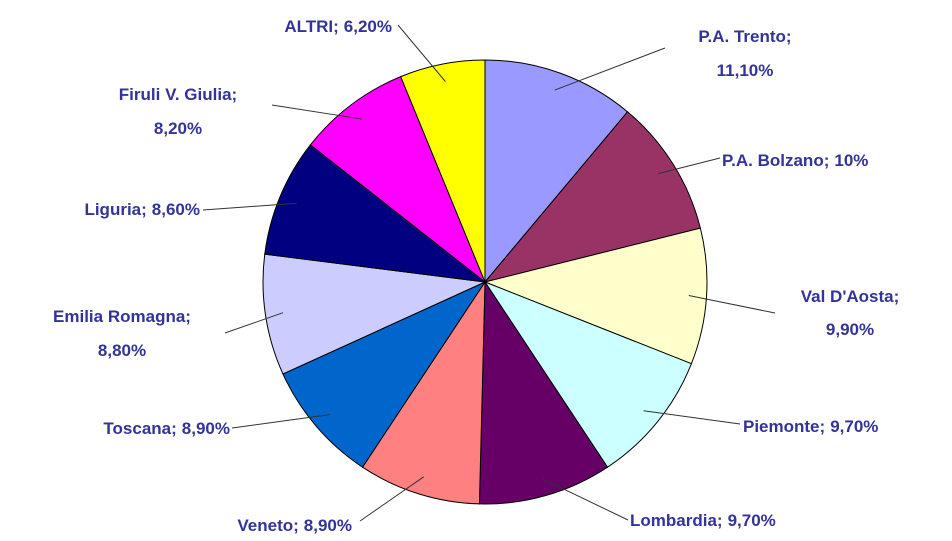 The image size is (952, 541). What do you see at coordinates (744, 36) in the screenshot?
I see `category-label: P.A. Trento;` at bounding box center [744, 36].